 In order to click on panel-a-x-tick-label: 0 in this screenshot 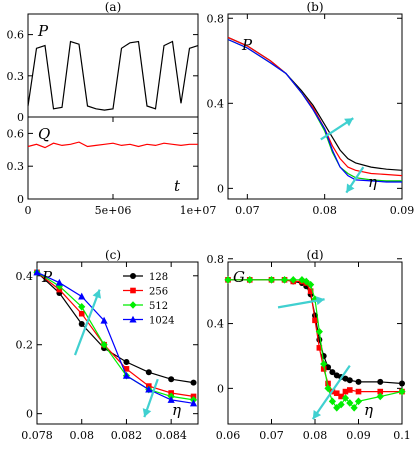, I will do `click(28, 210)`.